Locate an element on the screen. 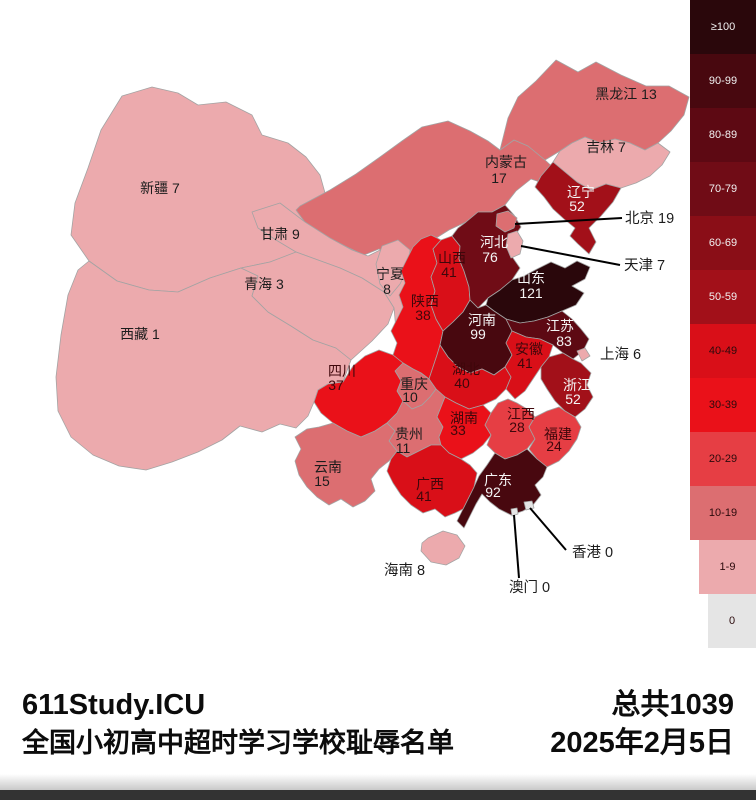 This screenshot has width=756, height=800. legend-label: 70-79 is located at coordinates (723, 189).